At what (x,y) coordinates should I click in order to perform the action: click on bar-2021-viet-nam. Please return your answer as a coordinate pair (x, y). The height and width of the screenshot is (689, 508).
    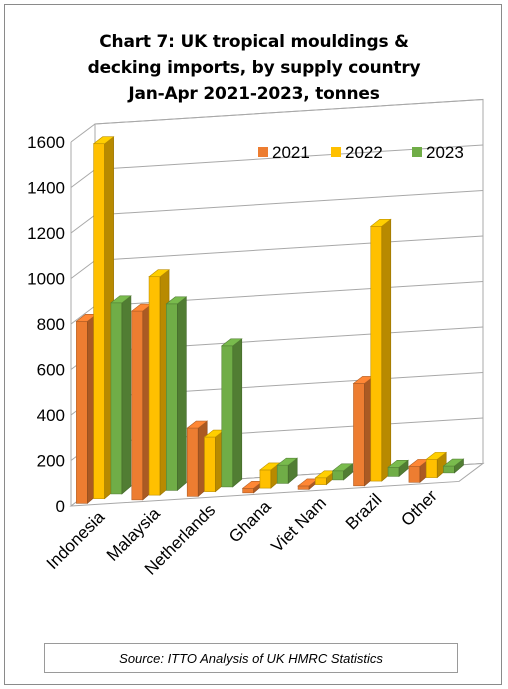
    Looking at the image, I should click on (303, 487).